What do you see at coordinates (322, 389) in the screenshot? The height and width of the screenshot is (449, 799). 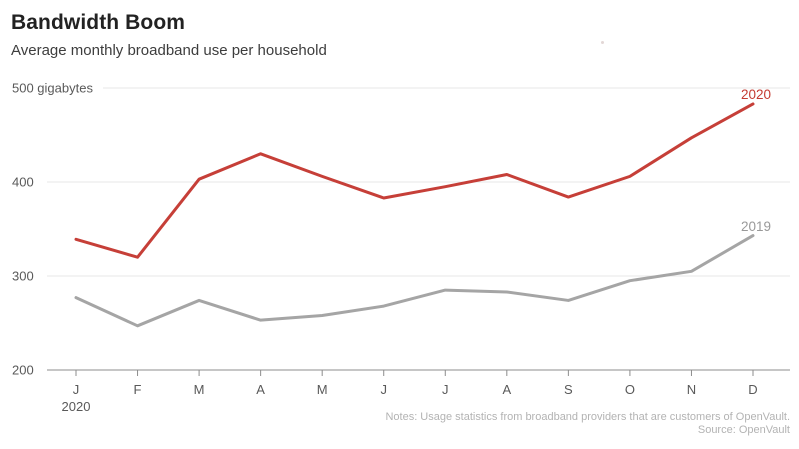 I see `x-tick-label-month-5: M` at bounding box center [322, 389].